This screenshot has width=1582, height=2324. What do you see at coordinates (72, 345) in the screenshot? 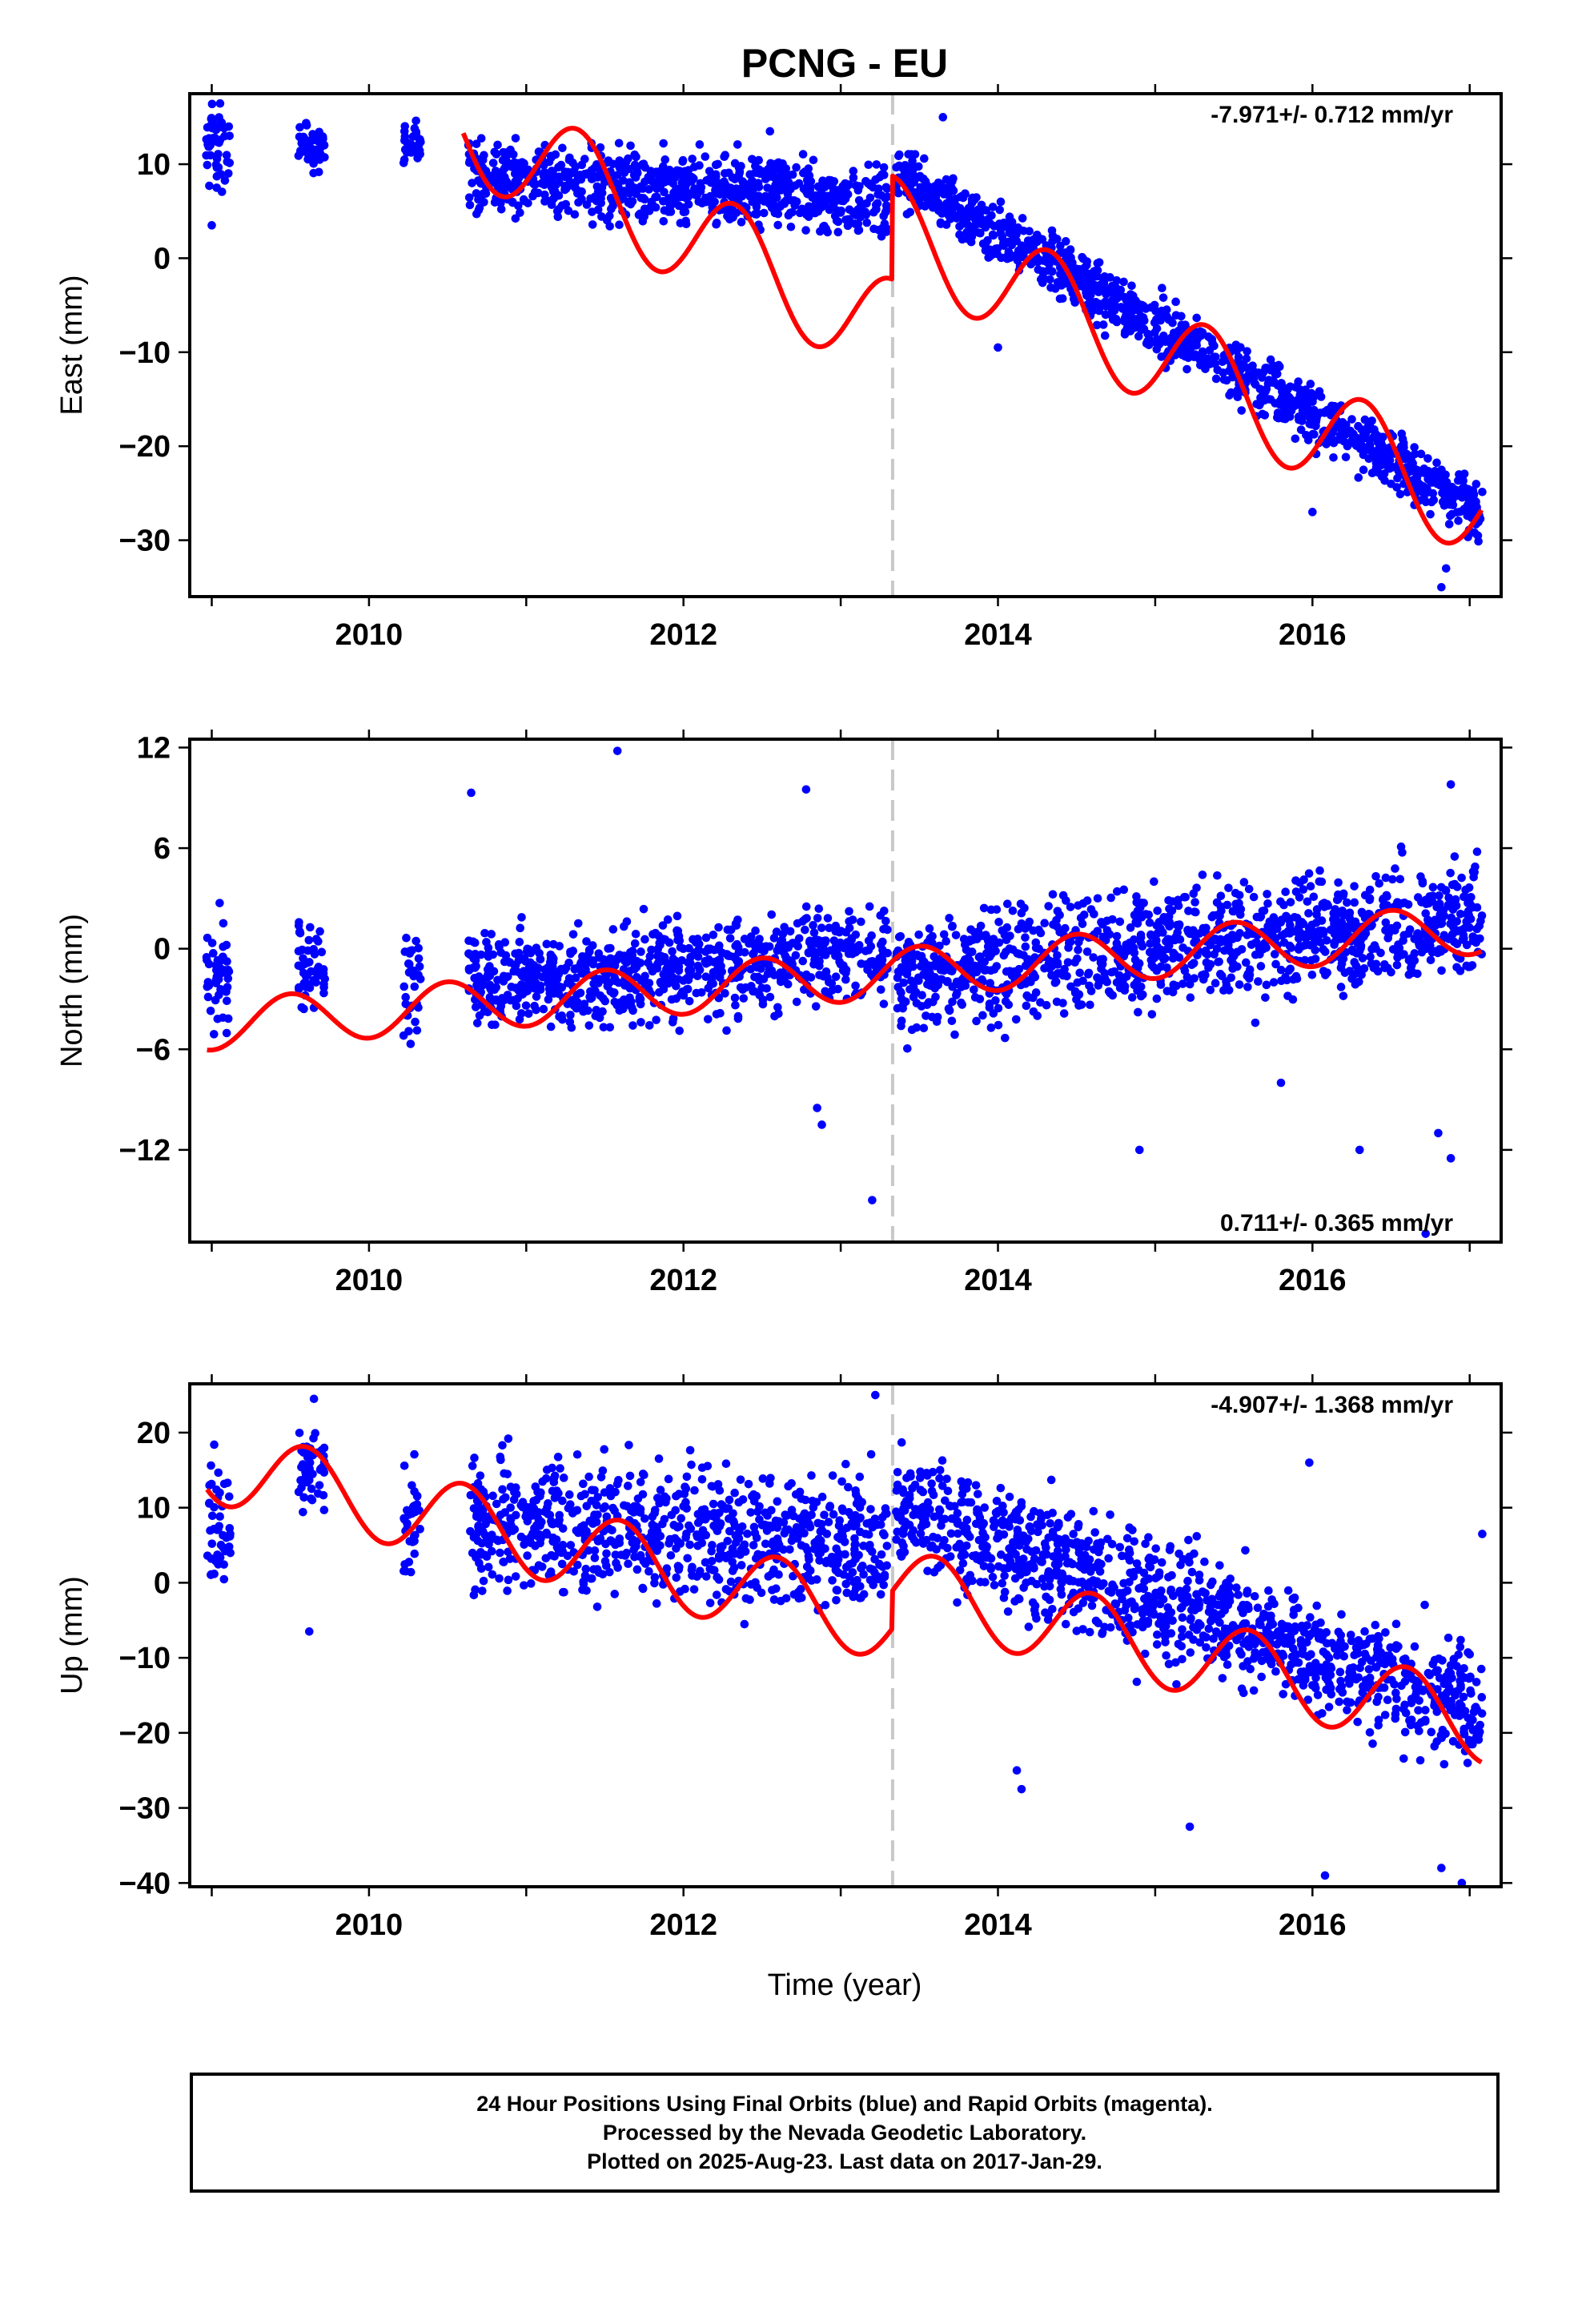
I see `y-axis-label: East (mm)` at bounding box center [72, 345].